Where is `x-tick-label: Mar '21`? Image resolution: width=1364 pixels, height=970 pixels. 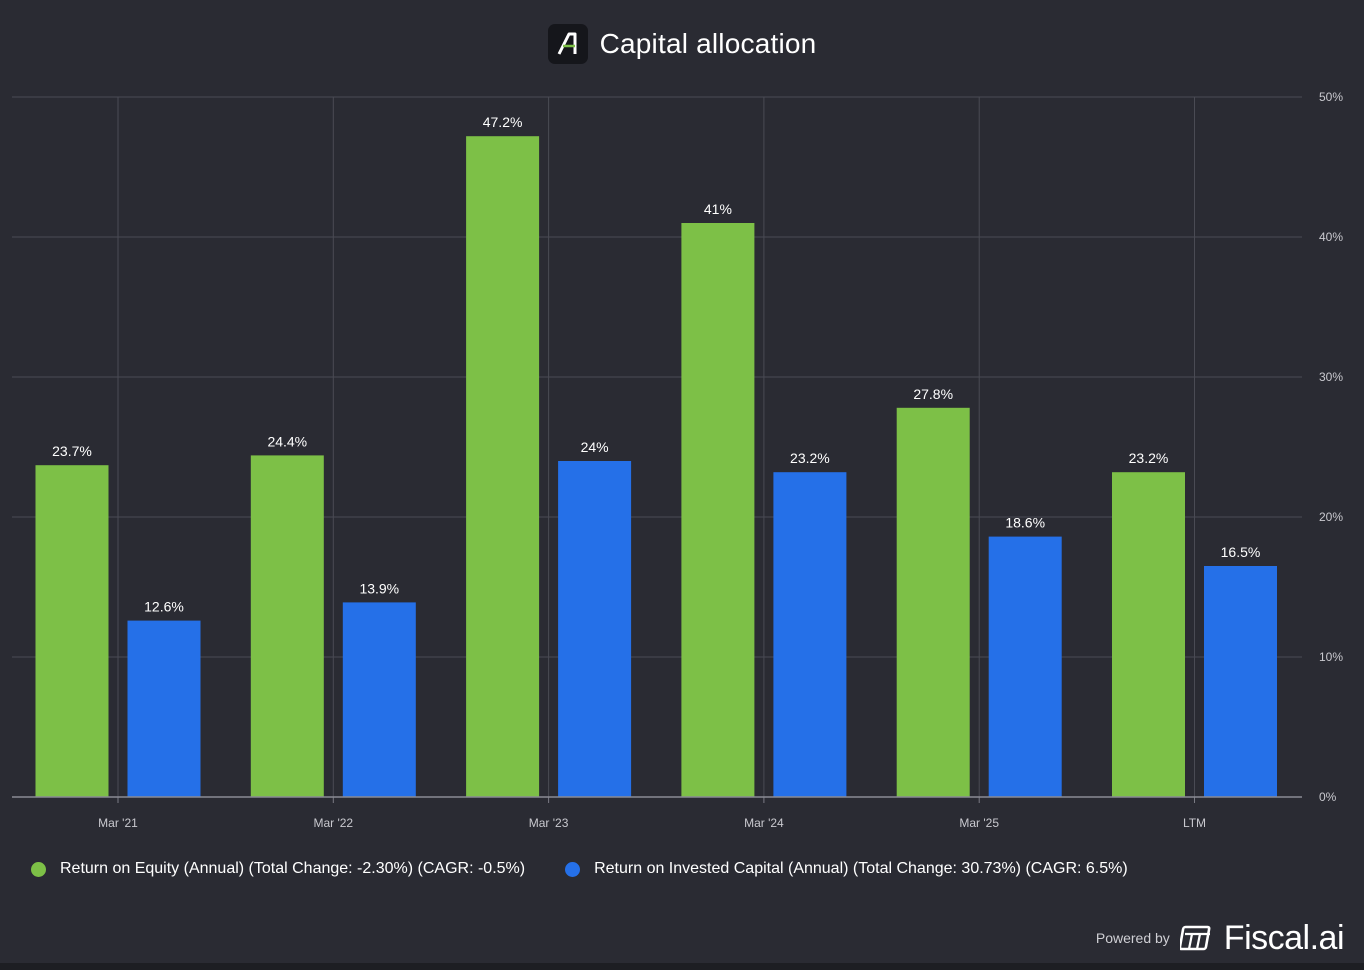
x-tick-label: Mar '21 is located at coordinates (118, 823).